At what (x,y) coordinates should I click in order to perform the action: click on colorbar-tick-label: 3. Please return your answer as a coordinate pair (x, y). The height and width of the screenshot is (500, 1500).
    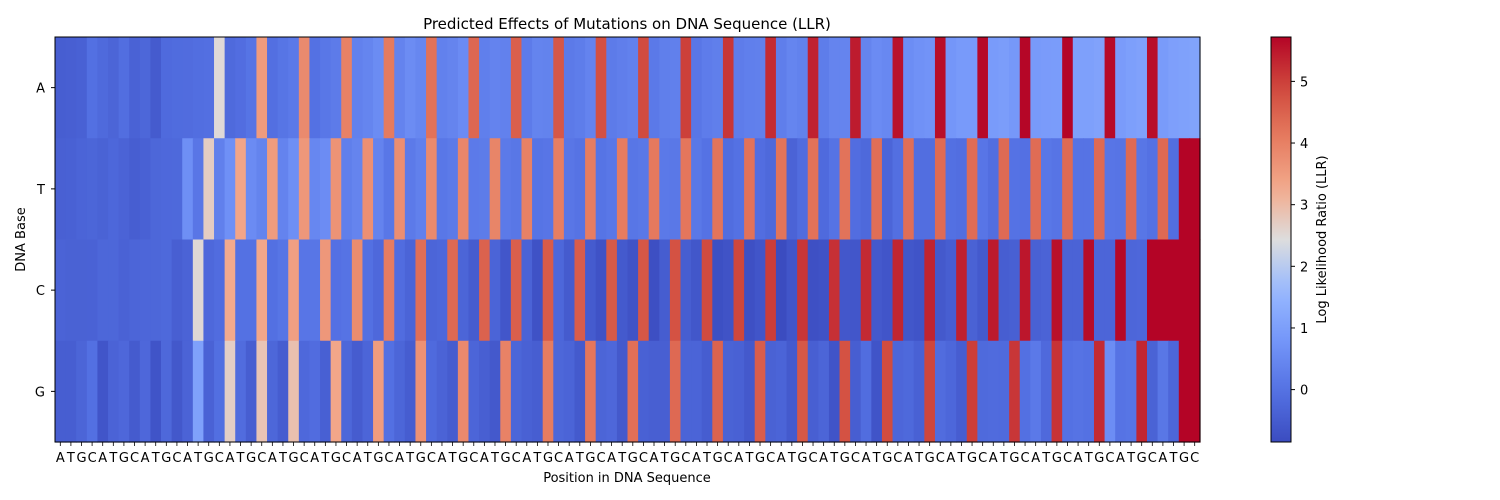
    Looking at the image, I should click on (1304, 206).